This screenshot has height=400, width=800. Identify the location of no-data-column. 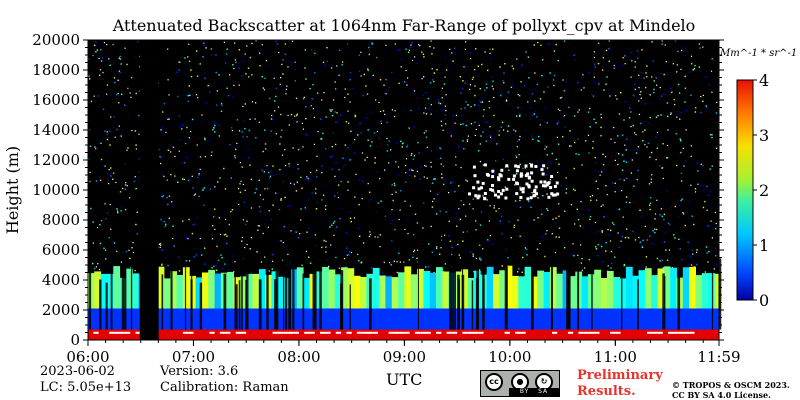
(149, 190).